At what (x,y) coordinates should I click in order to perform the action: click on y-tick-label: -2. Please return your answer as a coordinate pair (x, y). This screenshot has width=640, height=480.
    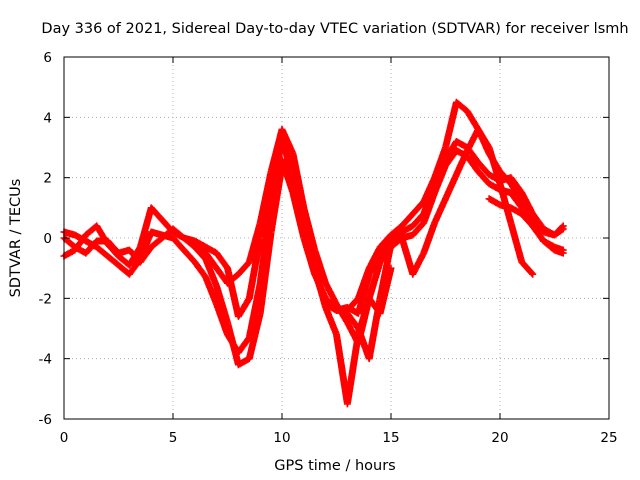
    Looking at the image, I should click on (45, 299).